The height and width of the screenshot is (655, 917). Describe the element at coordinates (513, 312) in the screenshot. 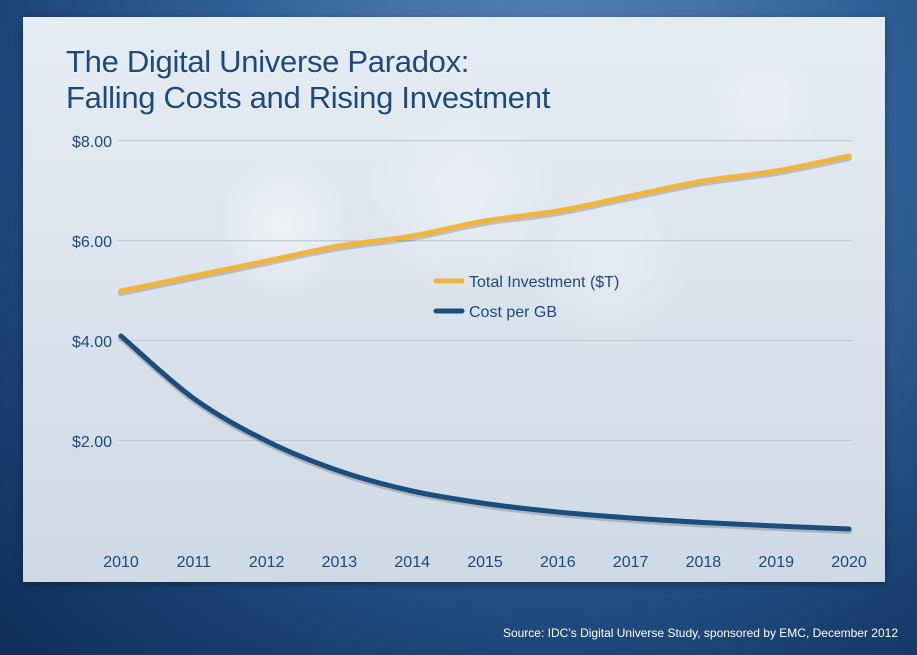

I see `legend-label: Cost per GB` at that location.